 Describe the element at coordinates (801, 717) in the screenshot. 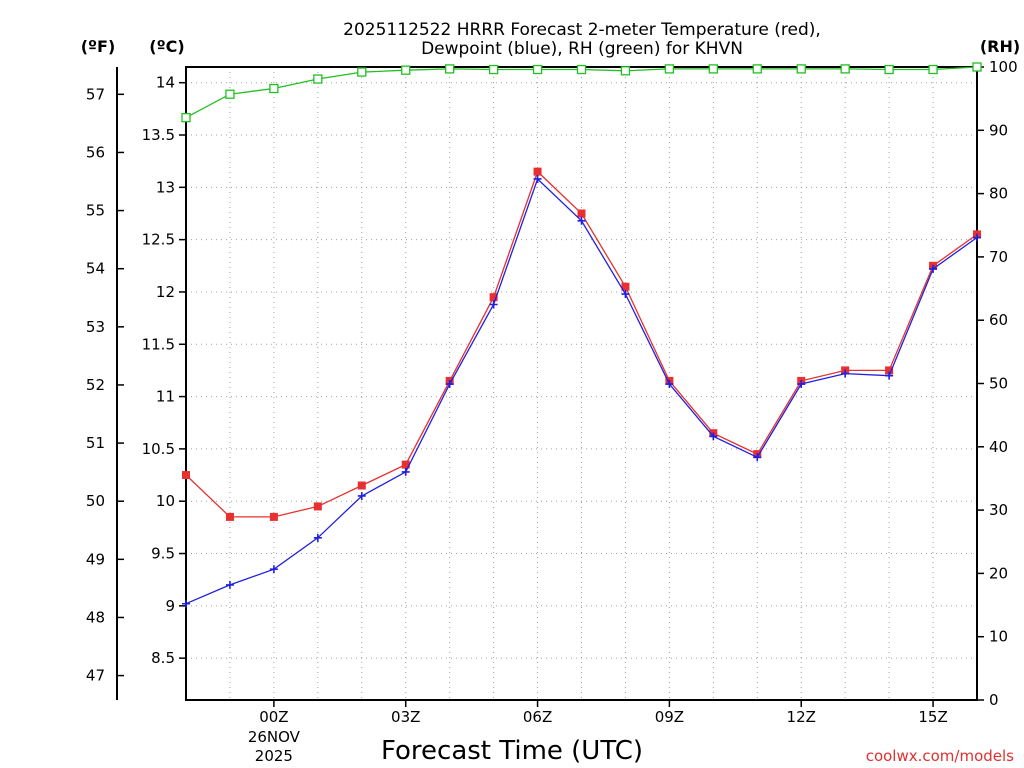

I see `time-tick-label: 12Z` at that location.